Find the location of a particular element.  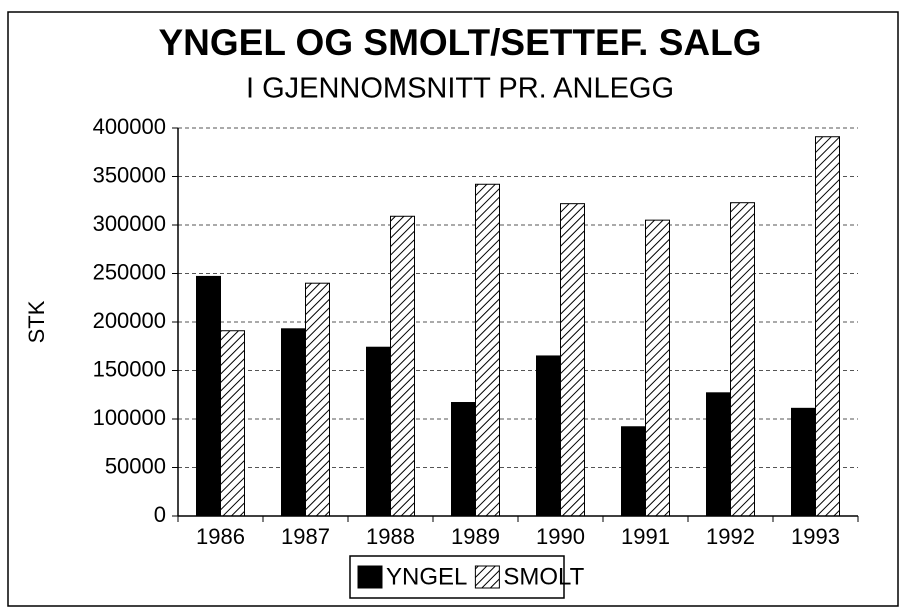

y-tick-label: 300000 is located at coordinates (129, 223).